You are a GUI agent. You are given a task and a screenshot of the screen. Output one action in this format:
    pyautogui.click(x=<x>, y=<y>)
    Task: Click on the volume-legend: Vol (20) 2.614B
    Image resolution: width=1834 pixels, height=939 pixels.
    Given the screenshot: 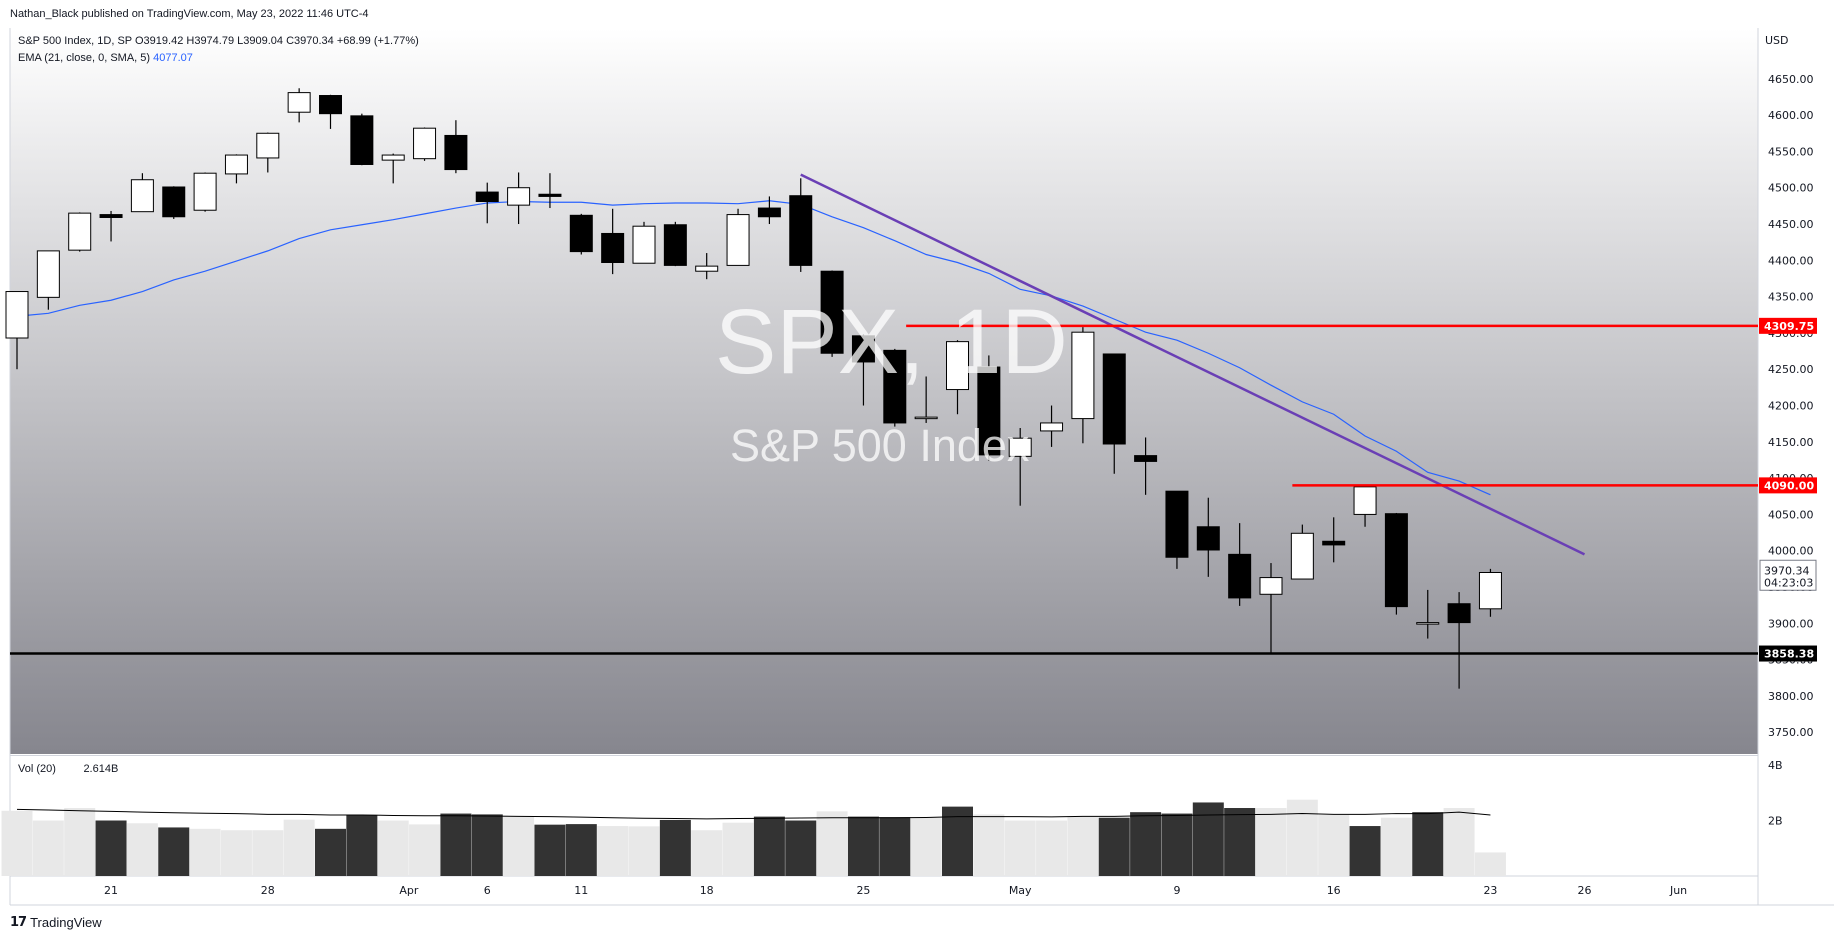 What is the action you would take?
    pyautogui.click(x=68, y=769)
    